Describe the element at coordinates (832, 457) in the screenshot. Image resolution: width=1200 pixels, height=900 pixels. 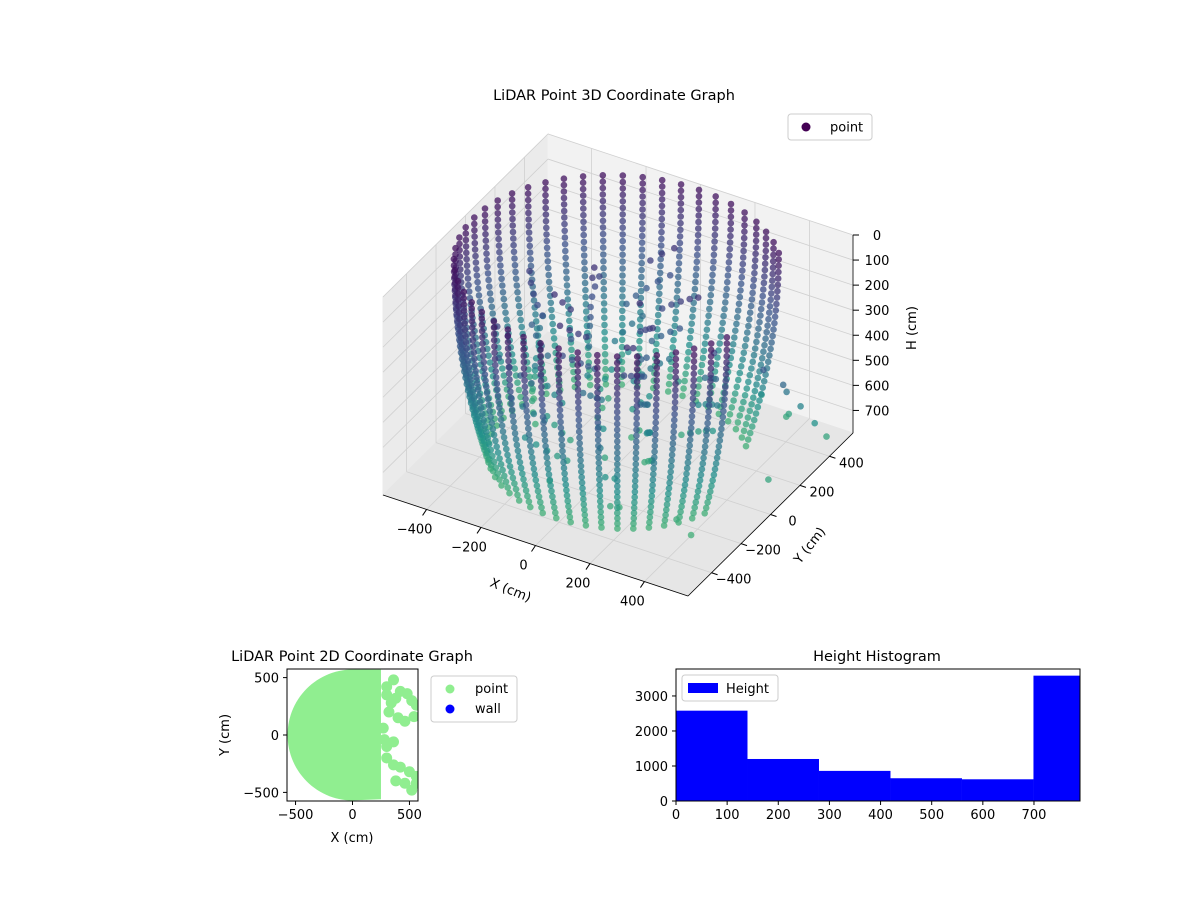
I see `y-tick` at that location.